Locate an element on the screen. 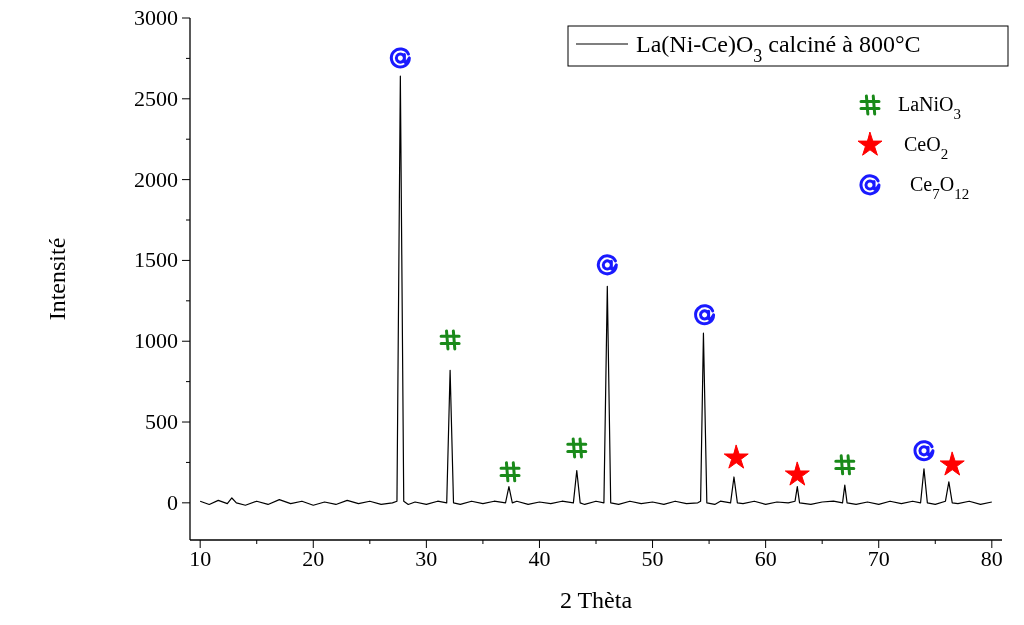 The width and height of the screenshot is (1024, 625). x-tick-label: 50 is located at coordinates (652, 558).